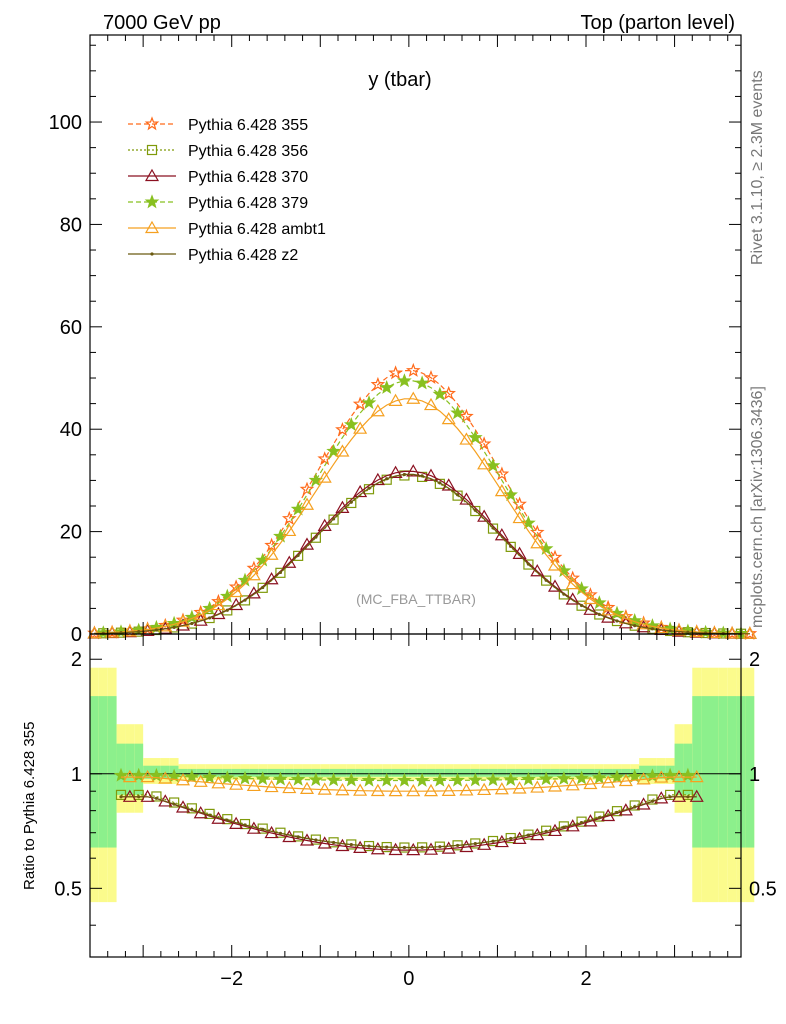  Describe the element at coordinates (29, 806) in the screenshot. I see `ratio-y-axis-label: Ratio to Pythia 6.428 355` at that location.